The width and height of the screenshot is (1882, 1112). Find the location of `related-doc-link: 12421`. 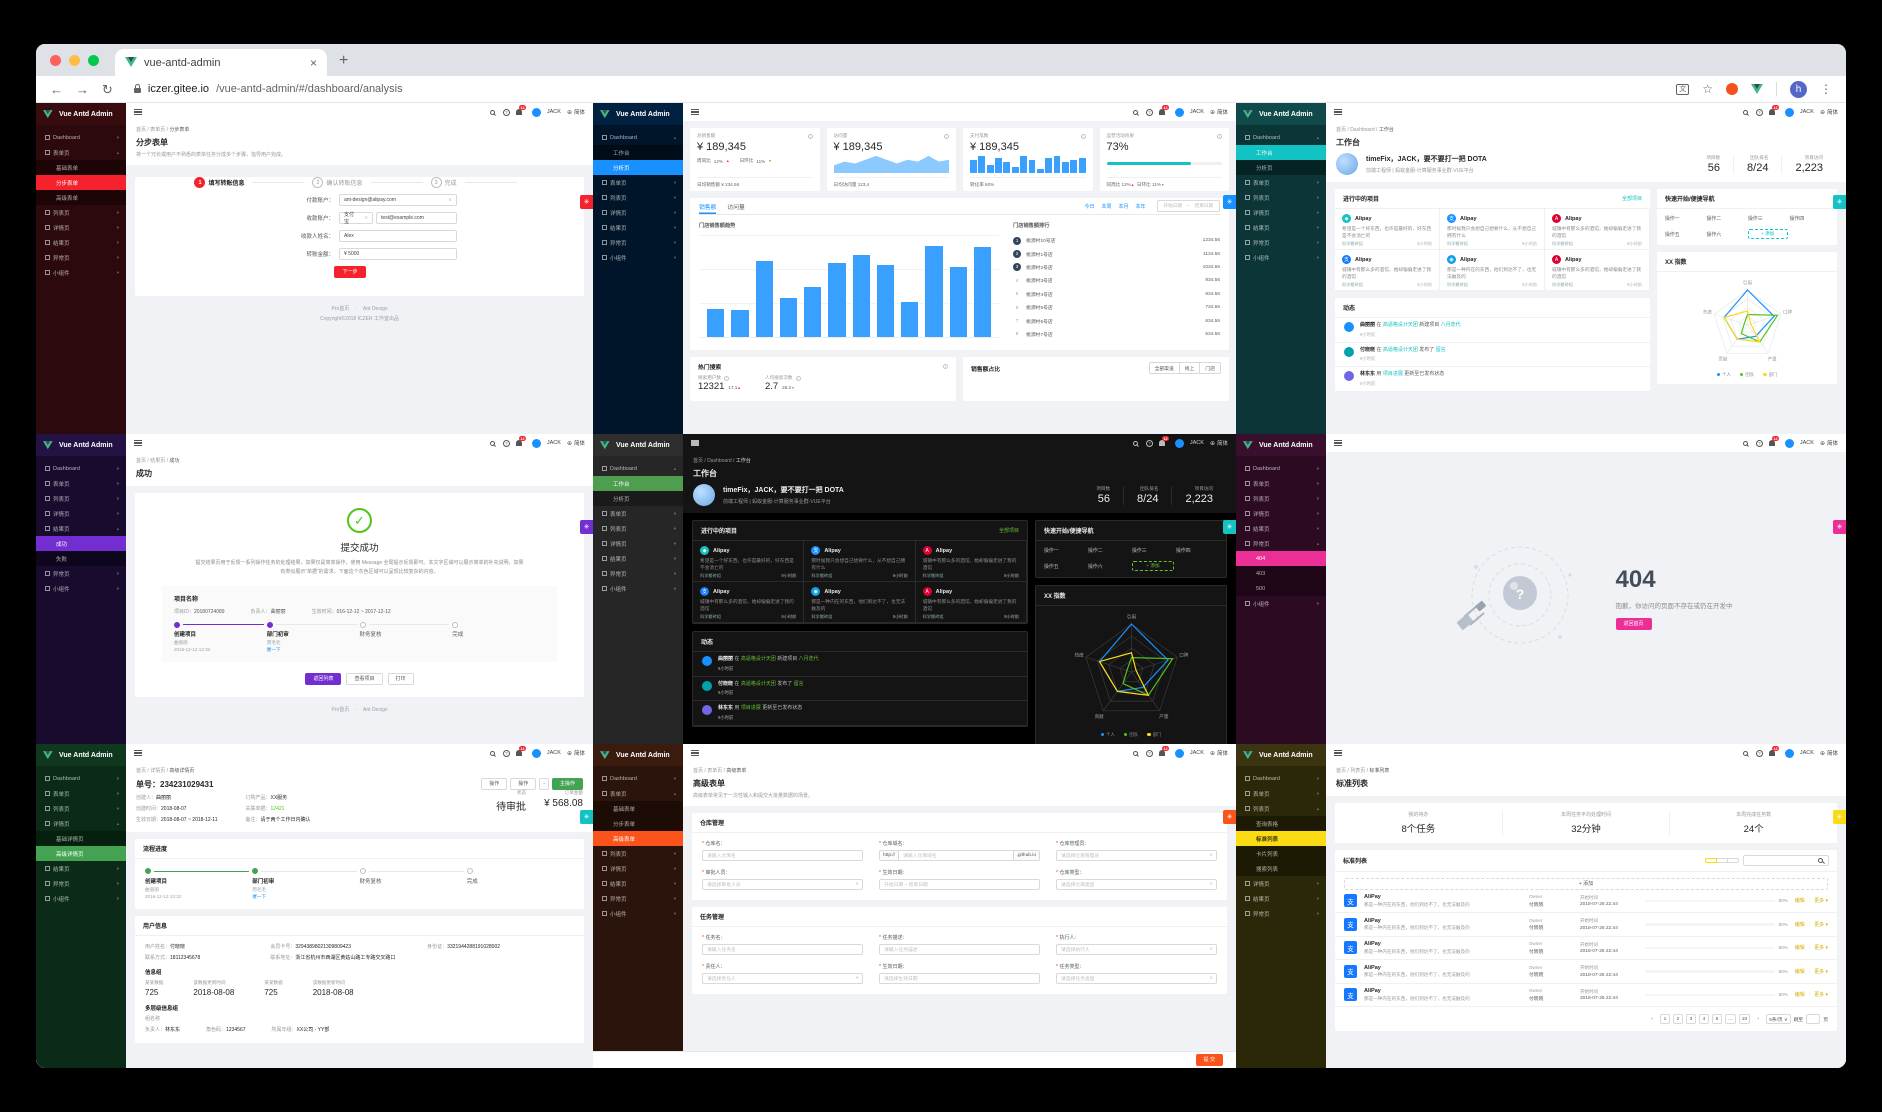

related-doc-link: 12421 is located at coordinates (277, 809).